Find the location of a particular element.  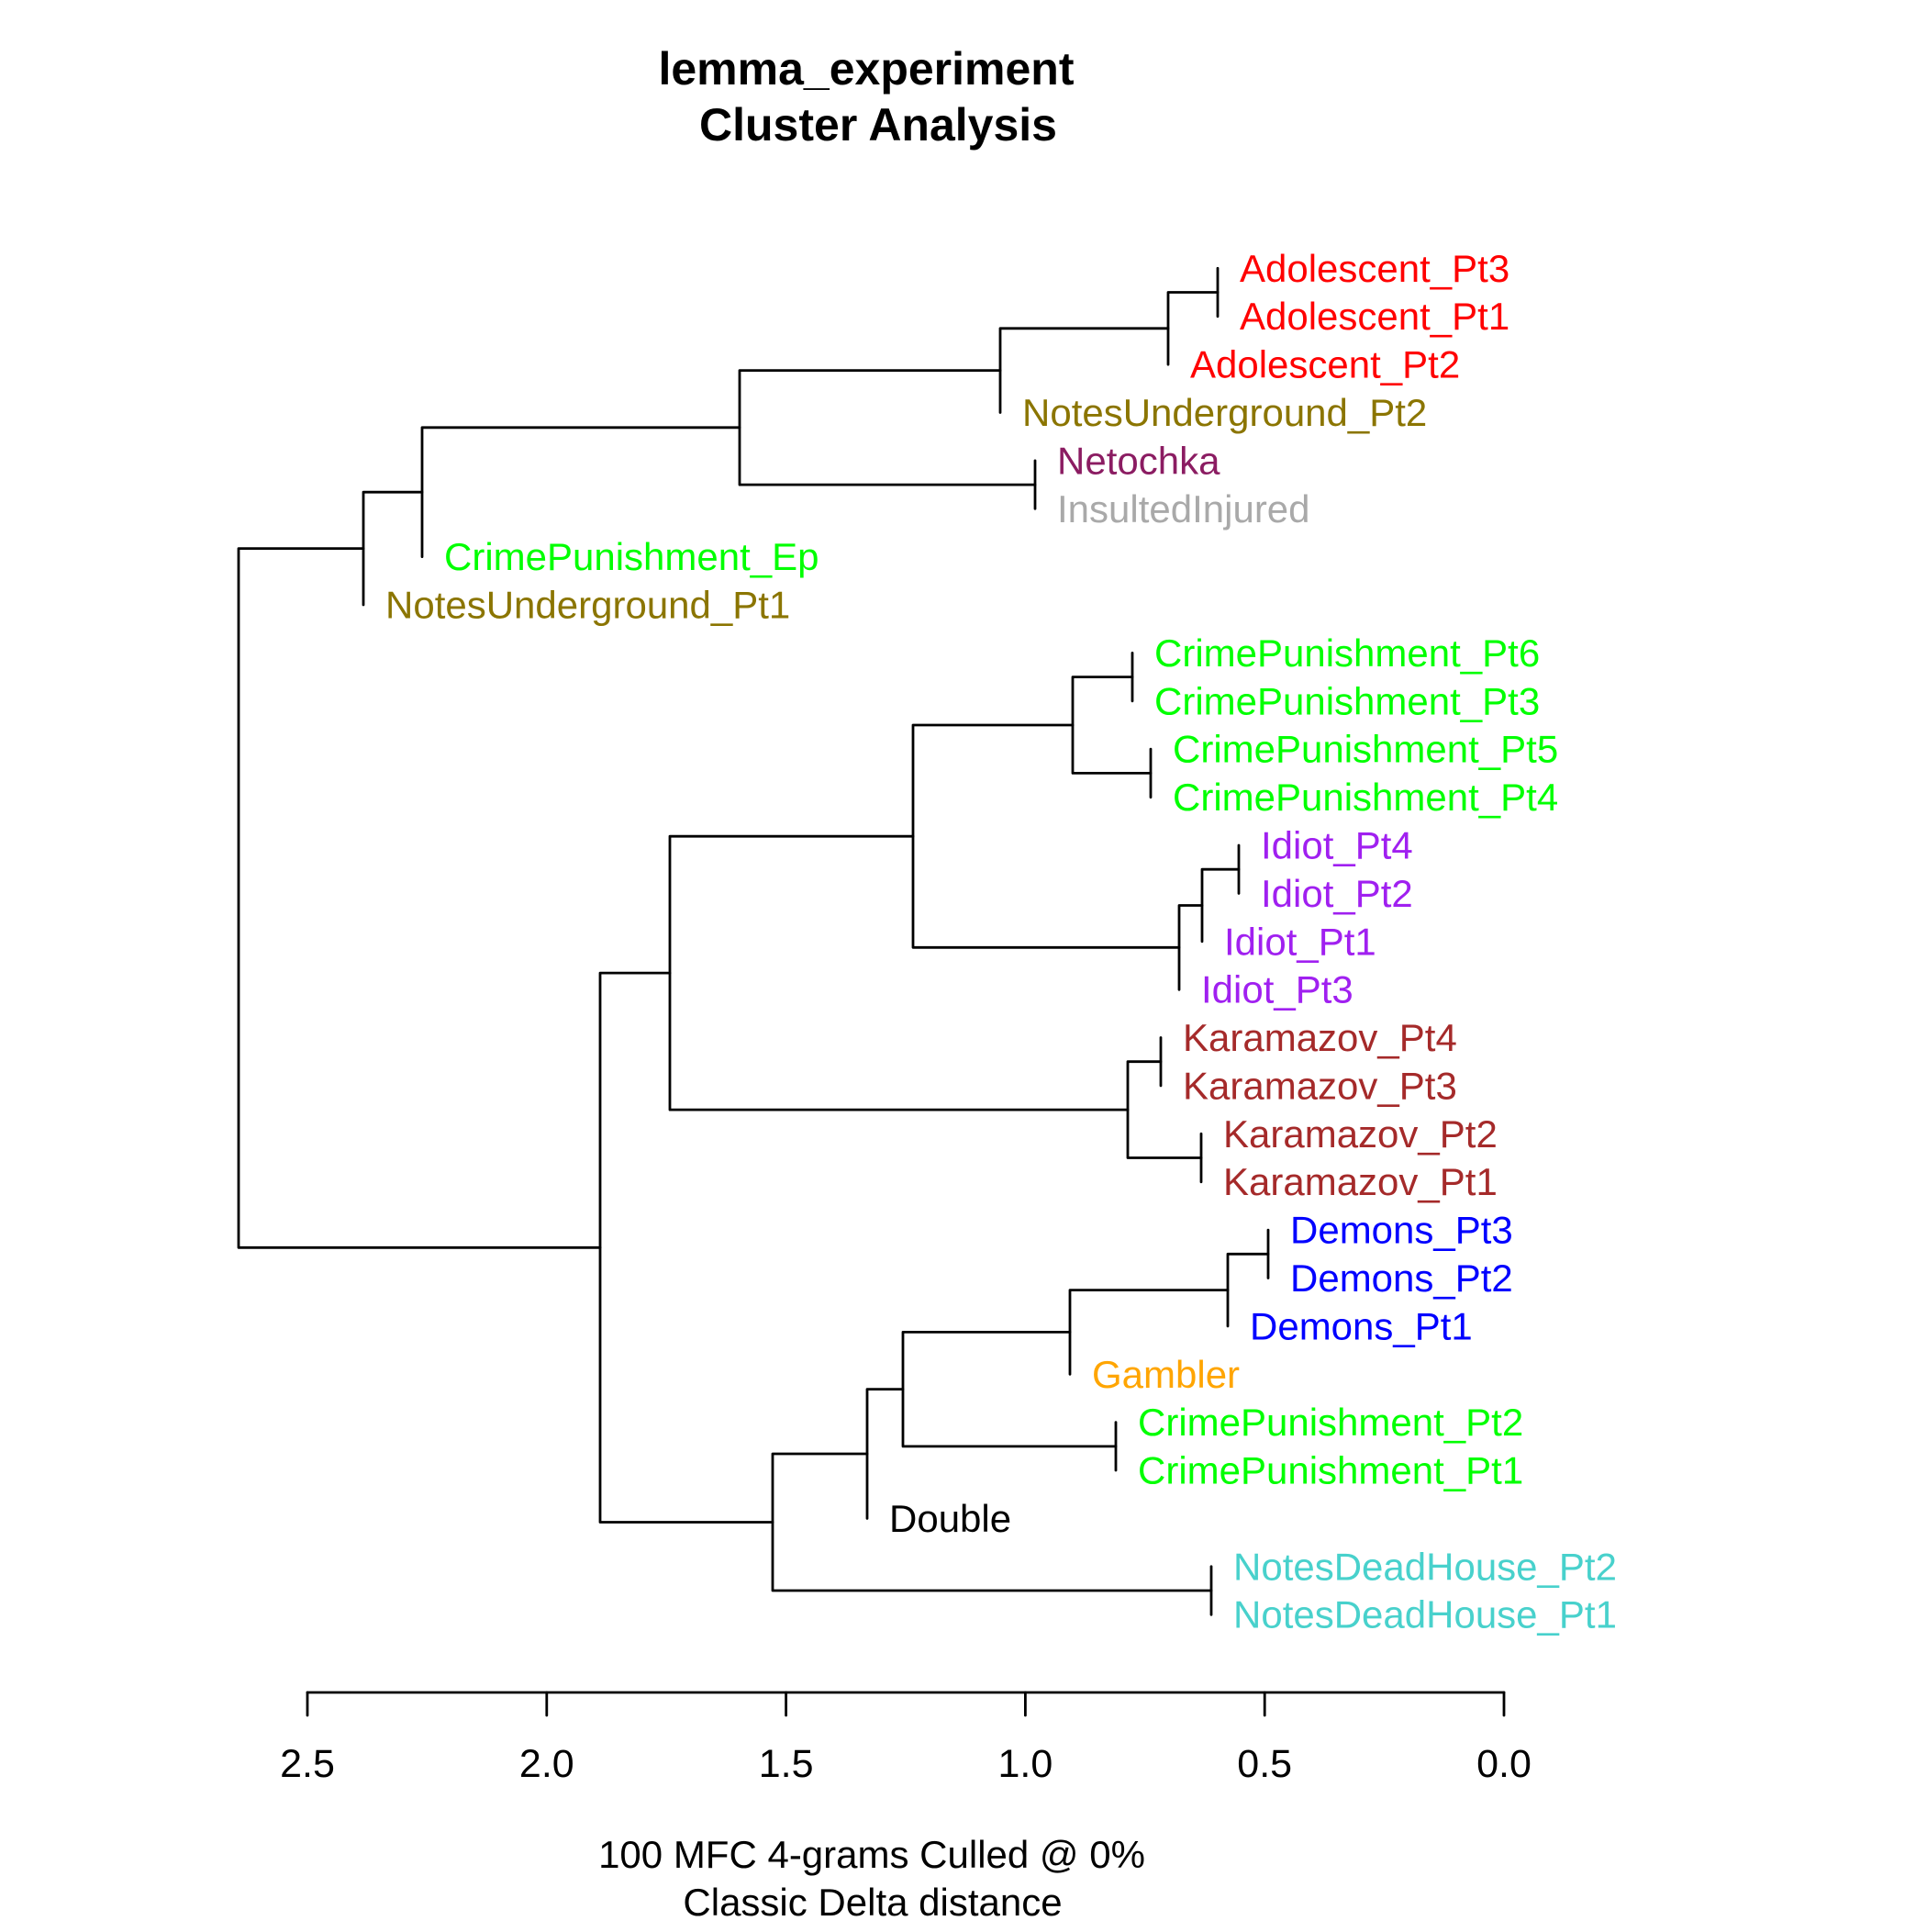

svg-text: Classic Delta distance is located at coordinates (872, 1903).